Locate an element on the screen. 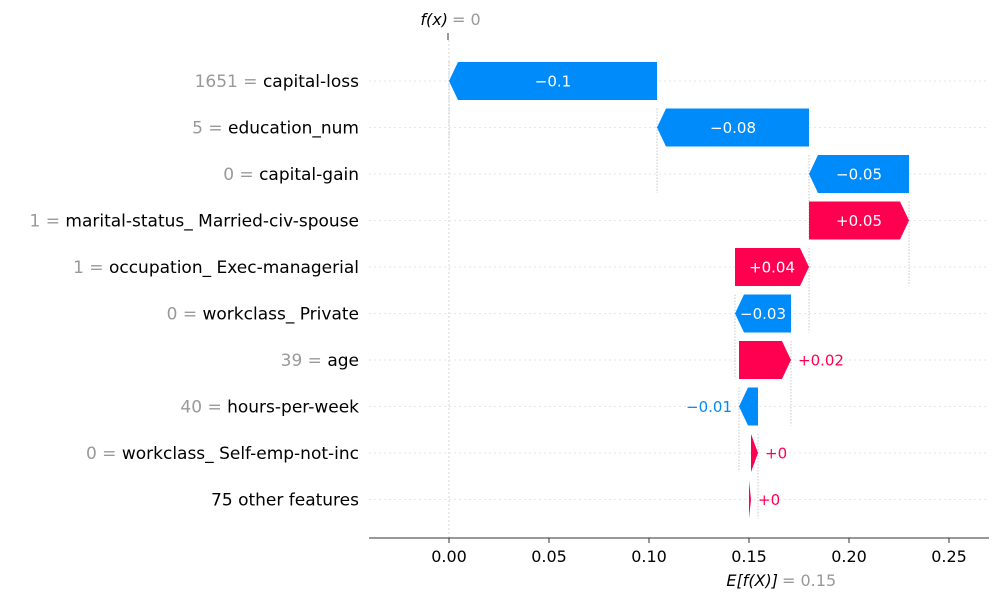 The height and width of the screenshot is (600, 999). feature-name: capital-gain is located at coordinates (309, 175).